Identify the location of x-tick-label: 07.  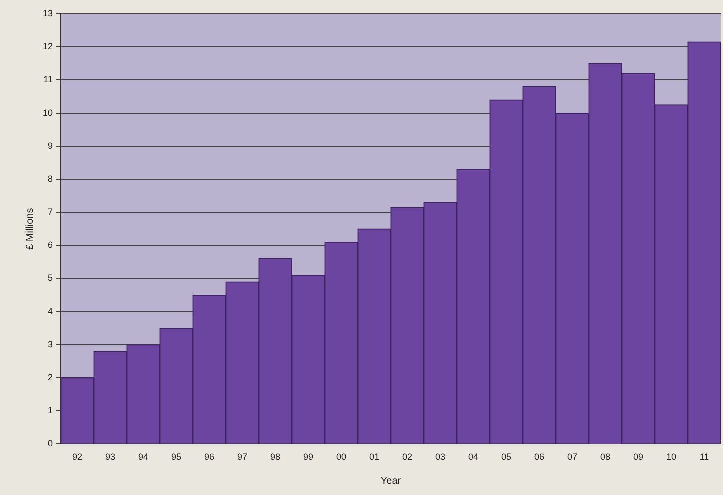
(572, 457).